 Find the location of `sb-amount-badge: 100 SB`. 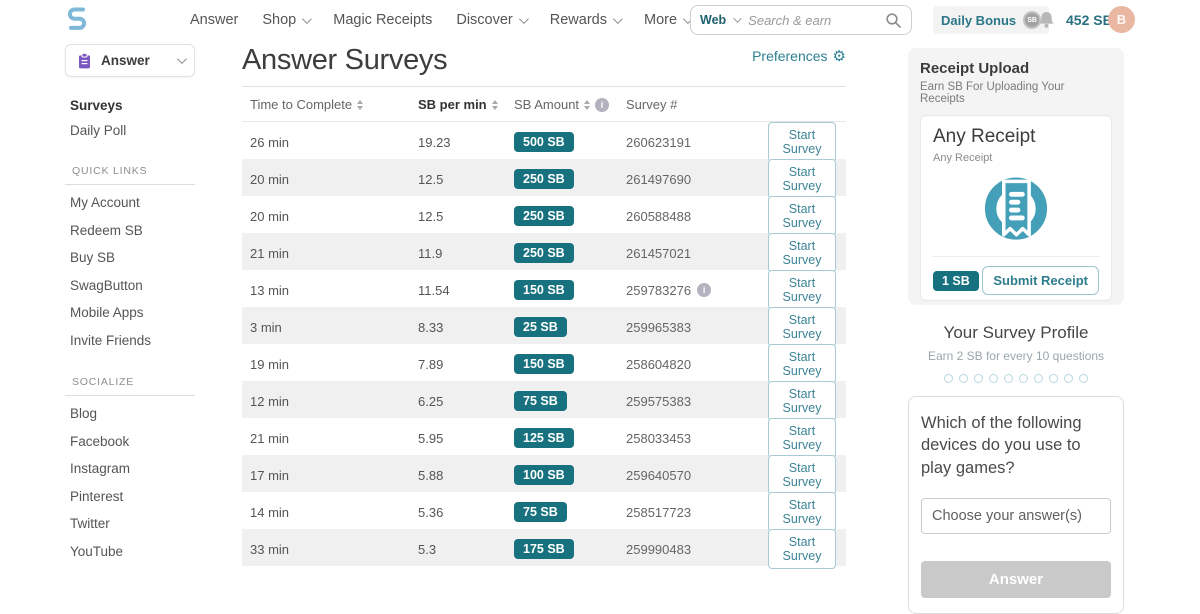

sb-amount-badge: 100 SB is located at coordinates (544, 475).